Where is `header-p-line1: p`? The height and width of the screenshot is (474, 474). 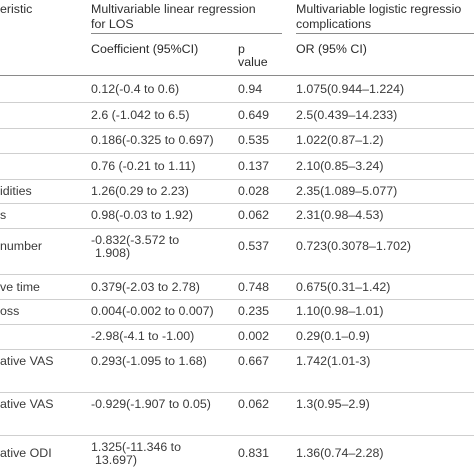 header-p-line1: p is located at coordinates (241, 49).